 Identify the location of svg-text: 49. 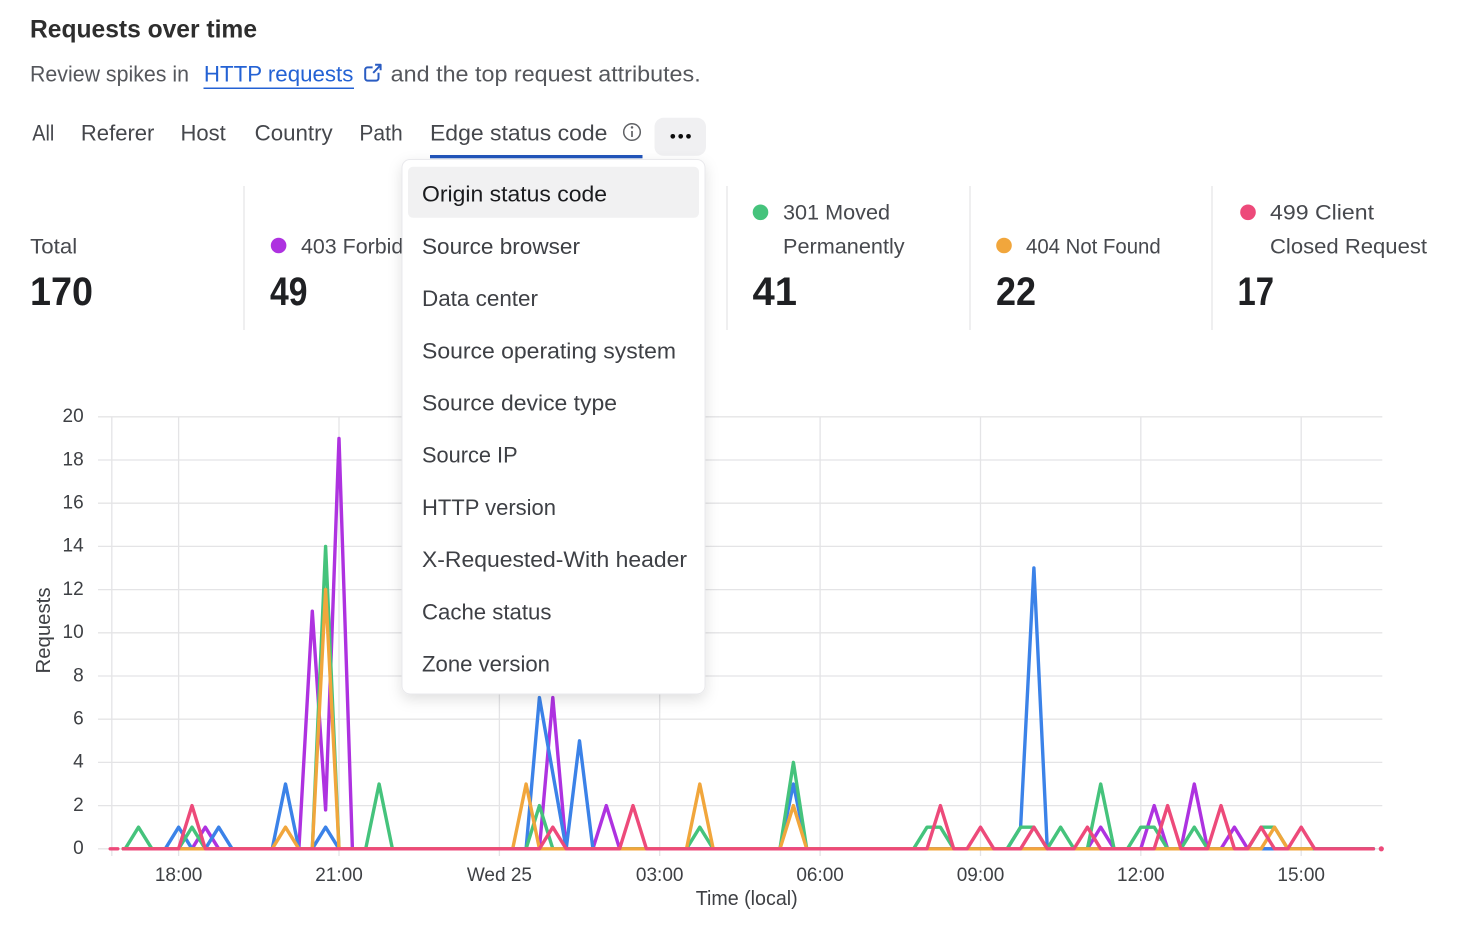
(289, 292).